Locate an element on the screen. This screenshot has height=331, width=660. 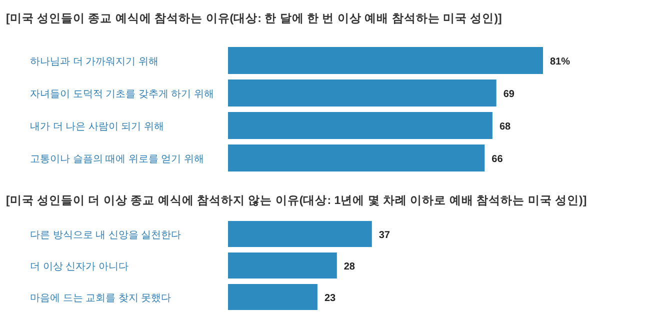
data-label: 81% is located at coordinates (560, 62).